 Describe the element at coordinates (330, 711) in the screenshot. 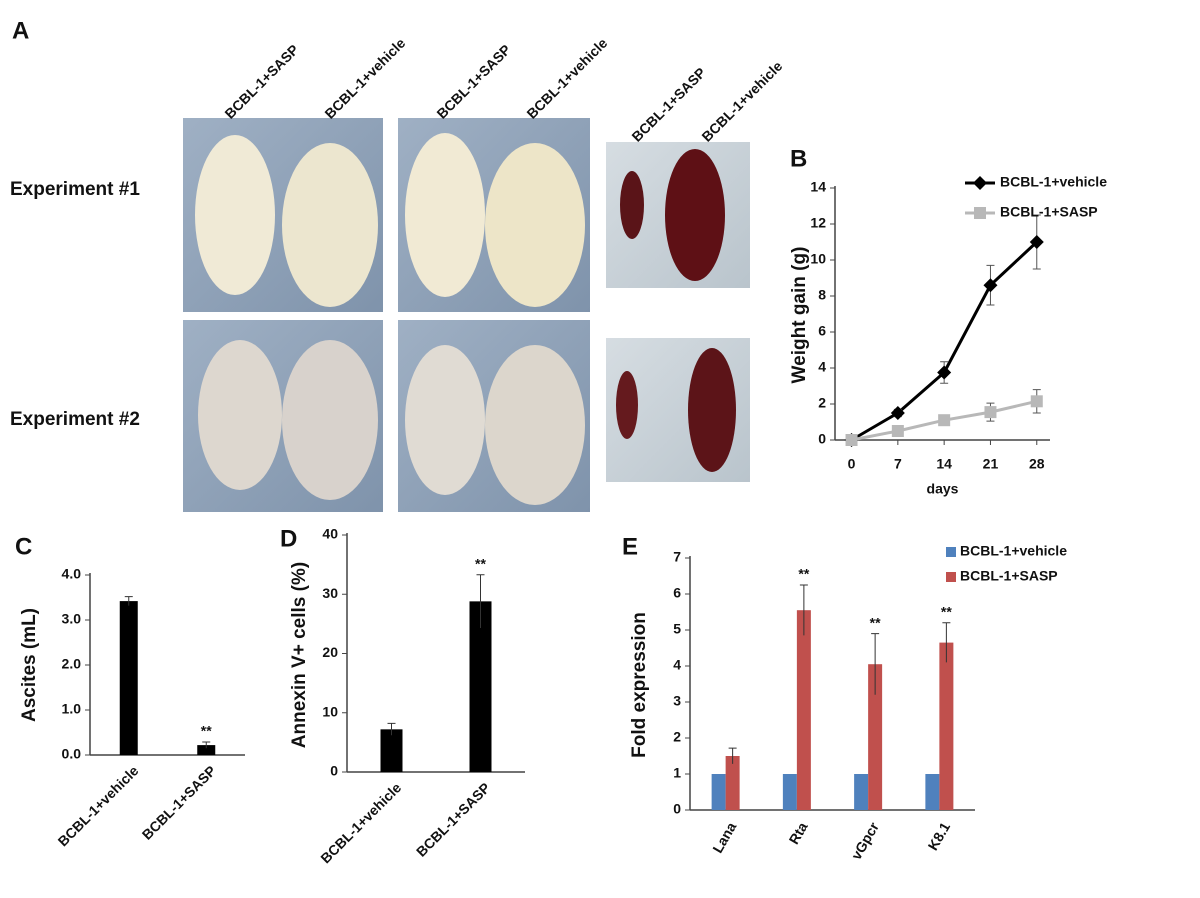

I see `y-tick-label: 10` at that location.